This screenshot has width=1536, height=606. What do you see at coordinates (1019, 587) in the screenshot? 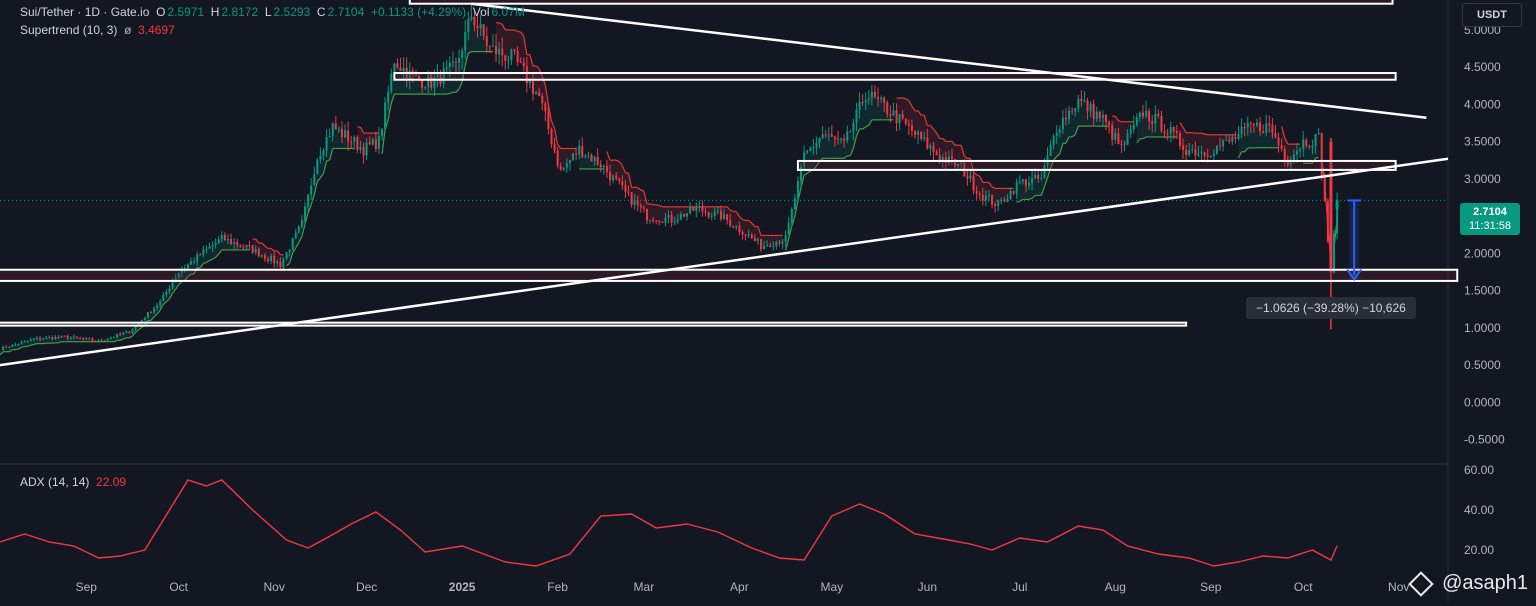
I see `x-tick-label: Jul` at bounding box center [1019, 587].